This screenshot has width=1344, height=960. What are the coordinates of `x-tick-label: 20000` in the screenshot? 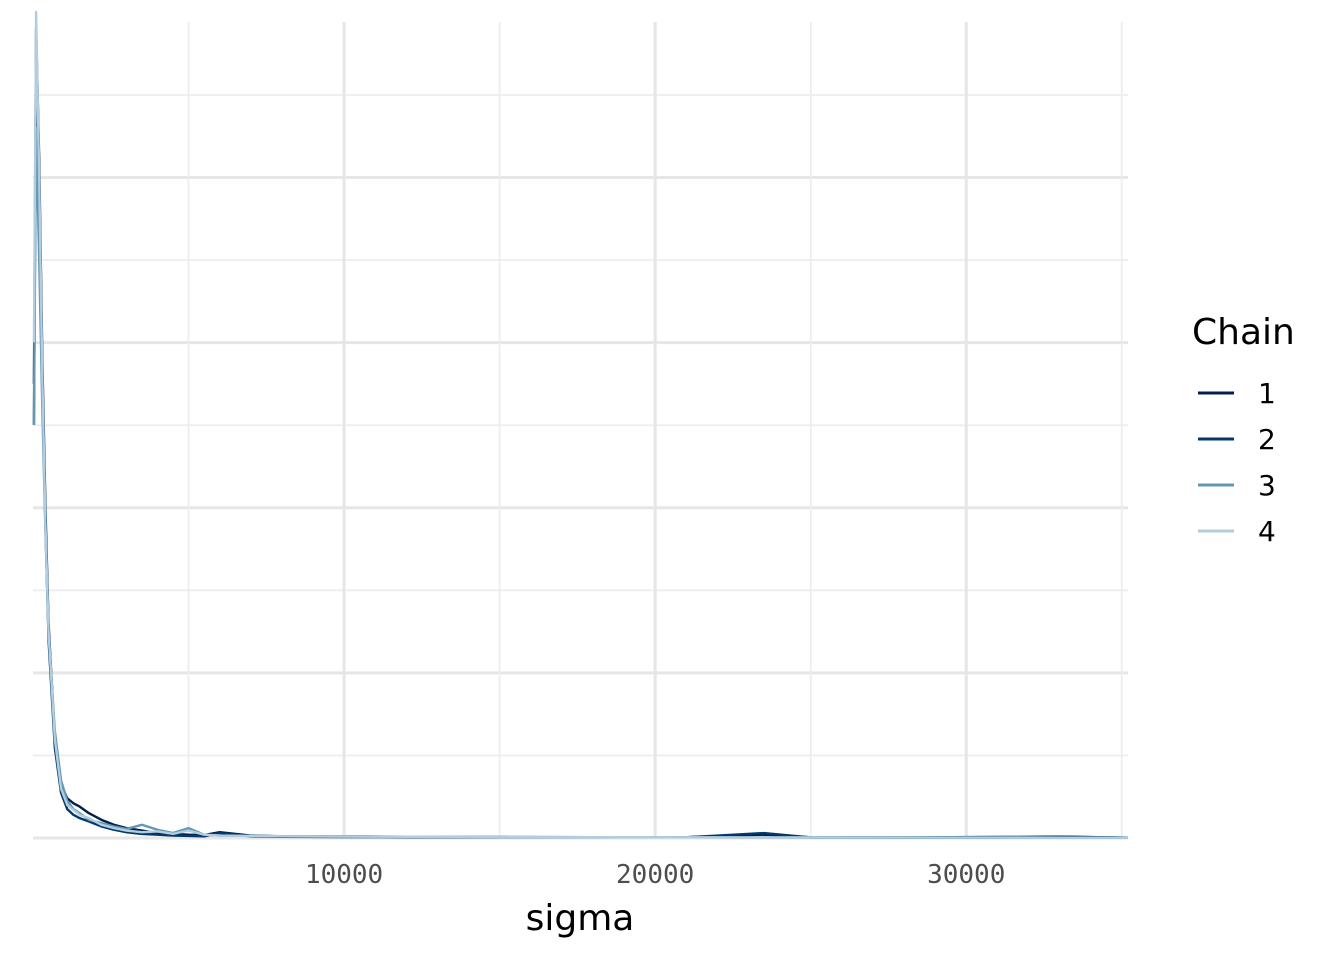 It's located at (655, 875).